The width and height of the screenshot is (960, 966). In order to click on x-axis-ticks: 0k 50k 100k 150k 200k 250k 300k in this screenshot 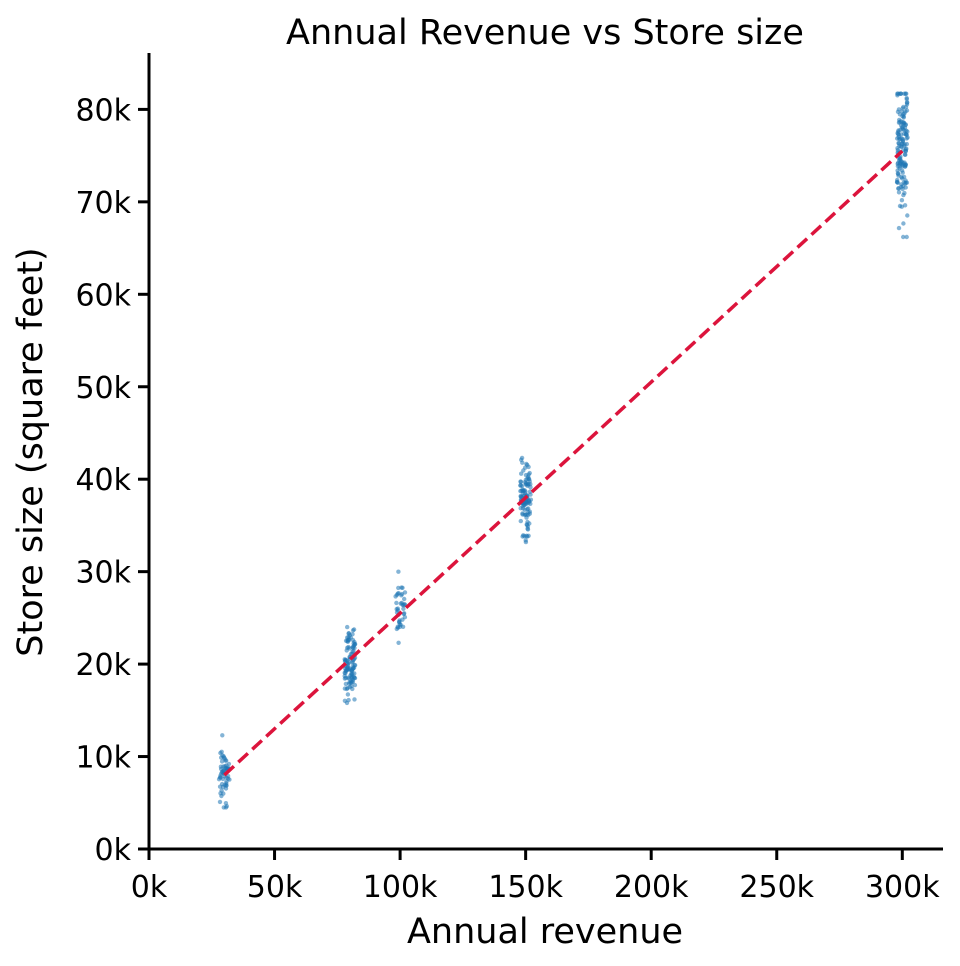, I will do `click(535, 877)`.